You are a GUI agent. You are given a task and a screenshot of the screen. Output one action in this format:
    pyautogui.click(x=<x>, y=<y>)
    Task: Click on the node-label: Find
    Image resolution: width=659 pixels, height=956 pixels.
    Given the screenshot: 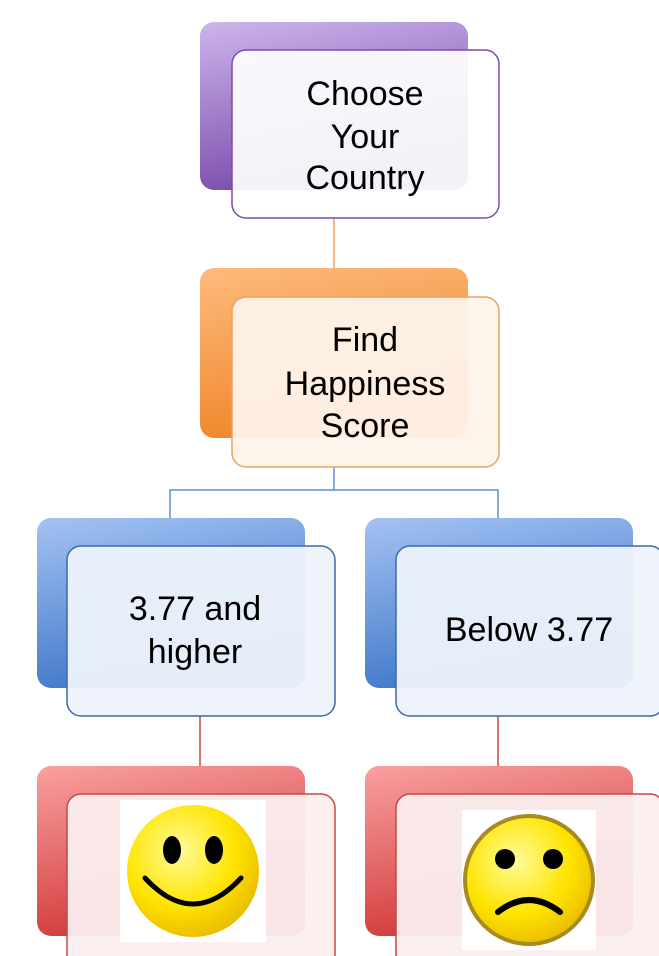 What is the action you would take?
    pyautogui.click(x=365, y=340)
    